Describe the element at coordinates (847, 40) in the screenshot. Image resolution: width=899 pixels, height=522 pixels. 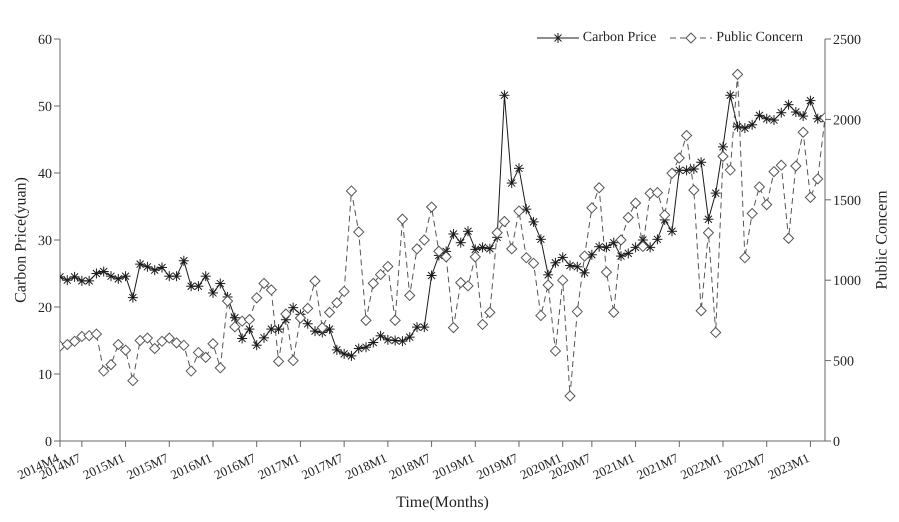
I see `y2-tick-label: 2500` at that location.